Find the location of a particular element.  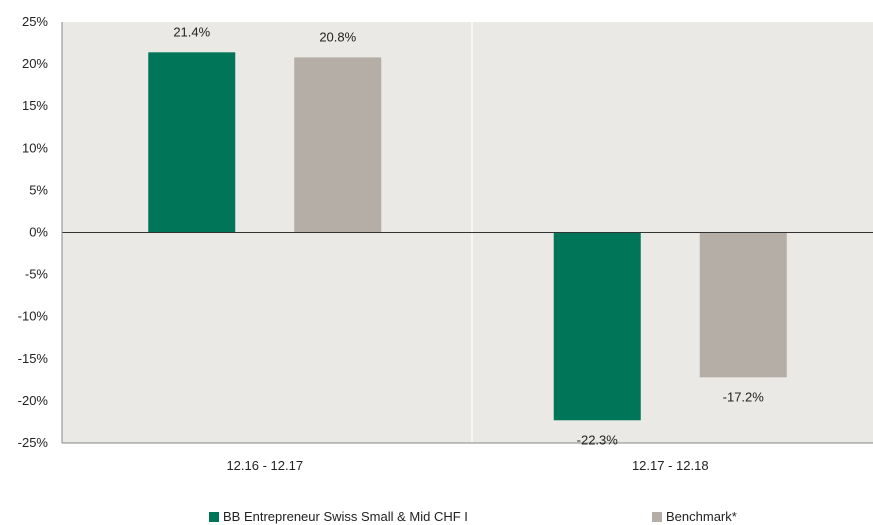

x-axis-ticks: 12.16 - 12.17 12.17 - 12.18 is located at coordinates (467, 465).